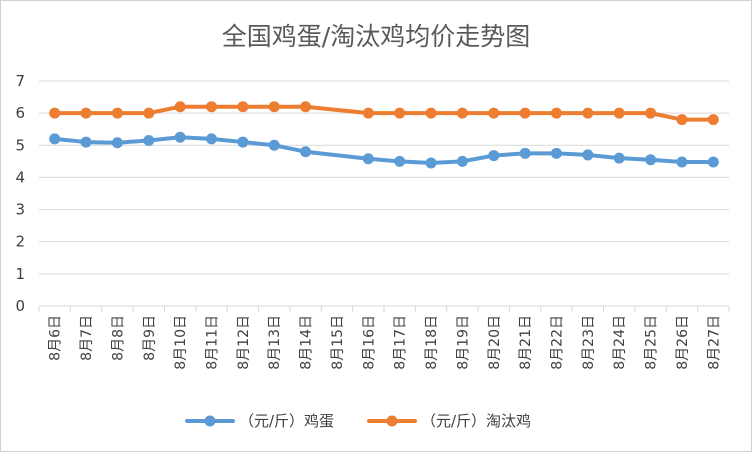 The image size is (752, 452). What do you see at coordinates (20, 274) in the screenshot?
I see `y-tick-label: 1` at bounding box center [20, 274].